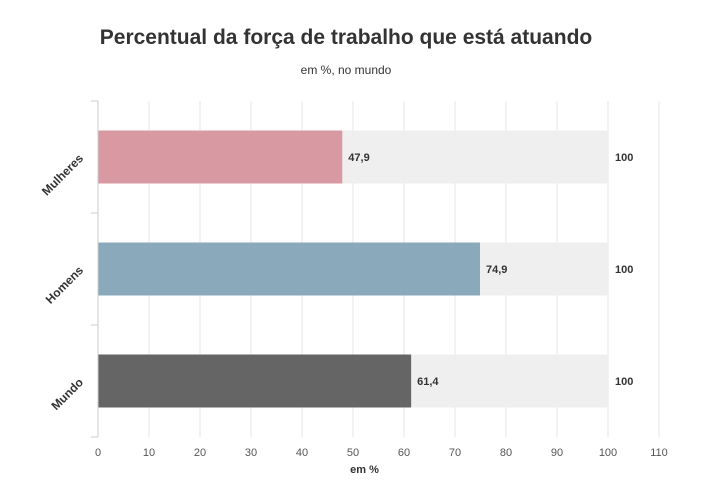 This screenshot has height=492, width=704. What do you see at coordinates (659, 453) in the screenshot?
I see `x-tick-label: 110` at bounding box center [659, 453].